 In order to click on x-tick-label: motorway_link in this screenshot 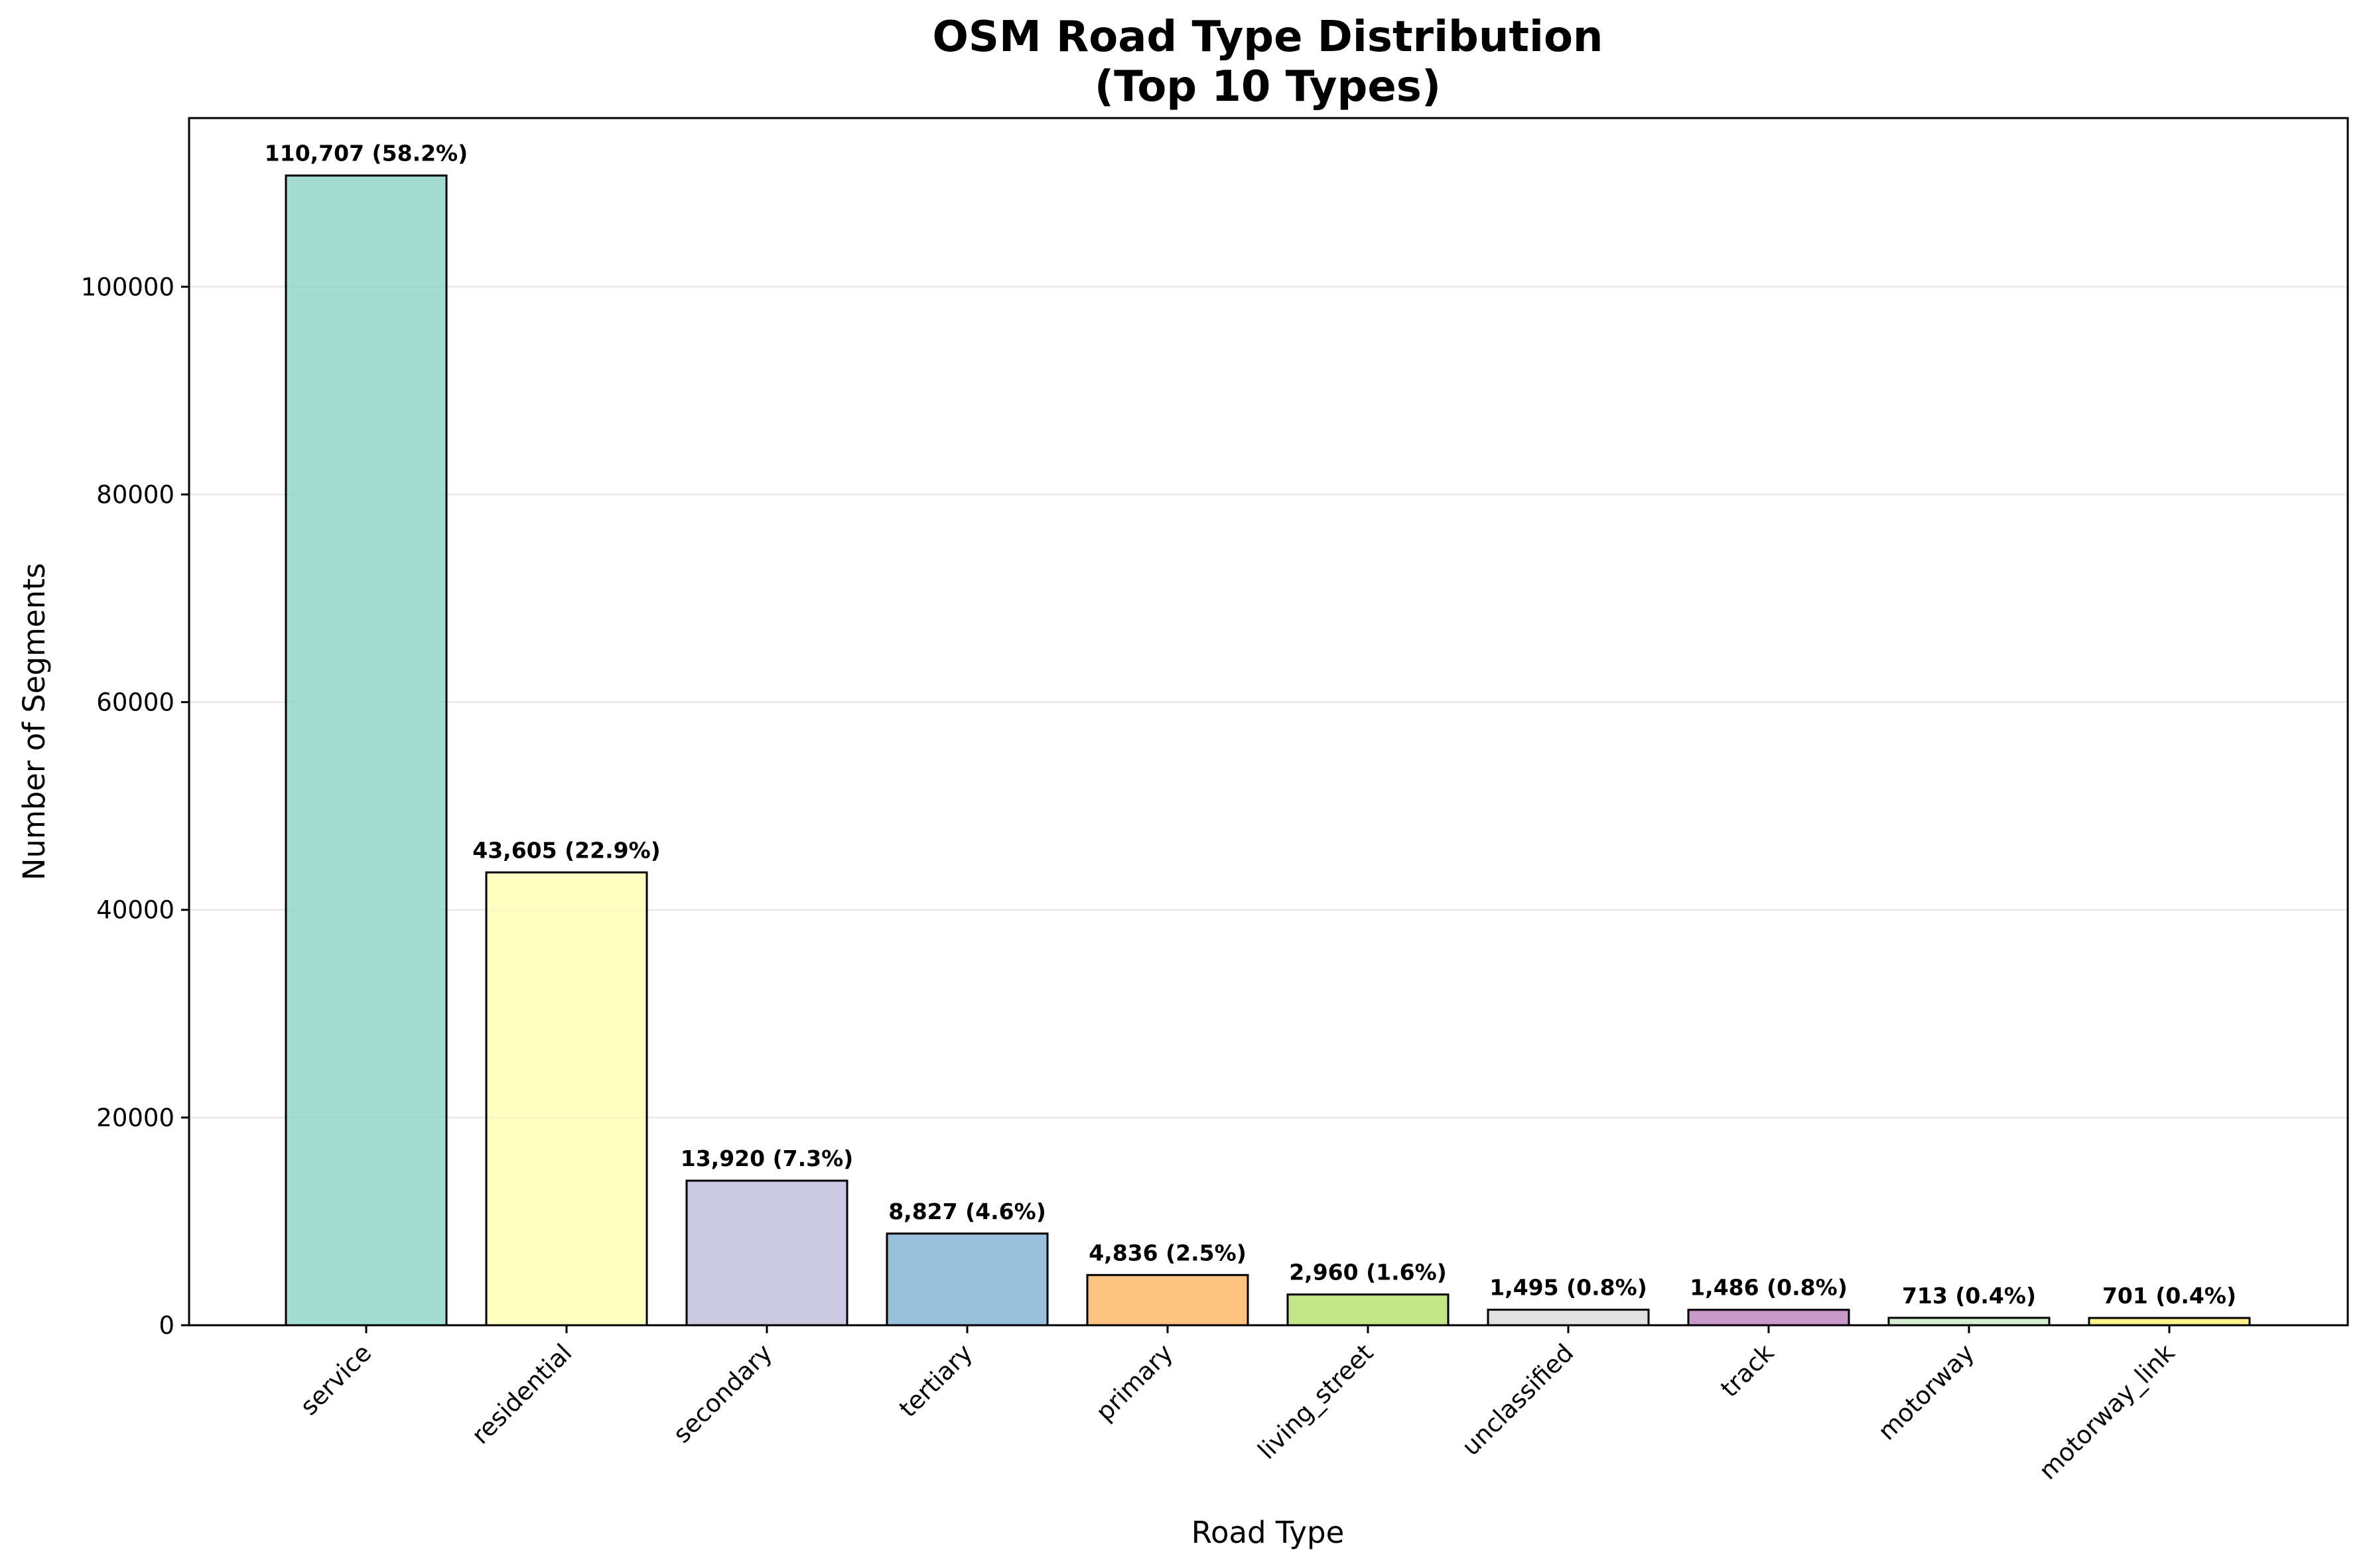, I will do `click(2107, 1412)`.